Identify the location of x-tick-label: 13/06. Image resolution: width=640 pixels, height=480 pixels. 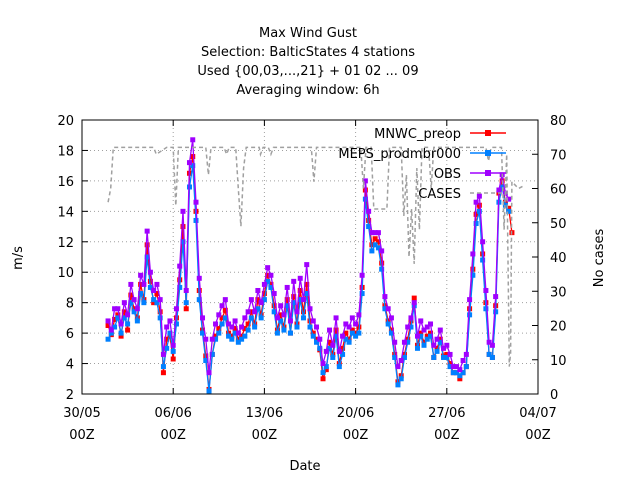
(264, 413).